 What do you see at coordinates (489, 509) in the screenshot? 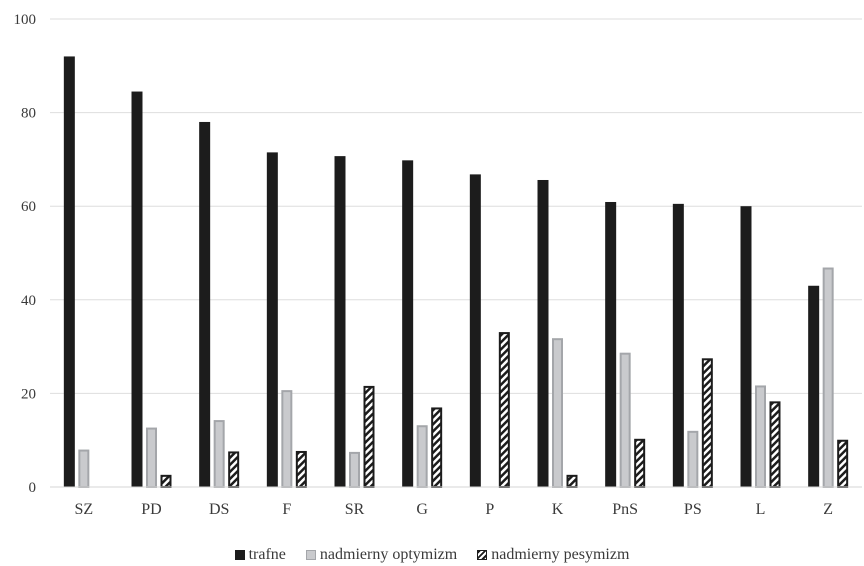
I see `x-tick-label: P` at bounding box center [489, 509].